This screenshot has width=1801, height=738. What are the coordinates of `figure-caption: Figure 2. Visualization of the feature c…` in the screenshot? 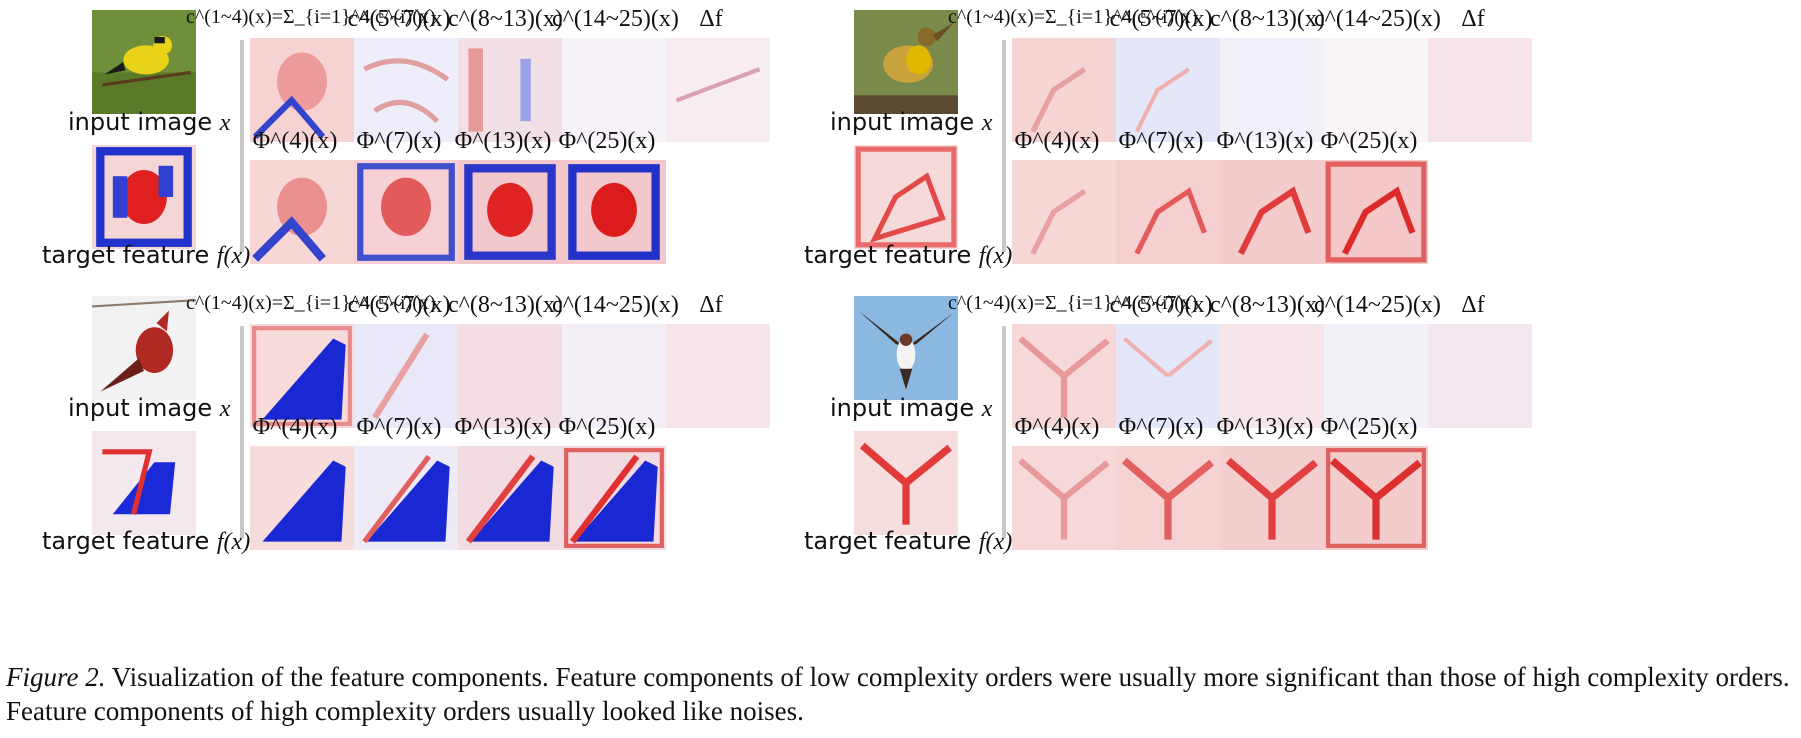 It's located at (902, 694).